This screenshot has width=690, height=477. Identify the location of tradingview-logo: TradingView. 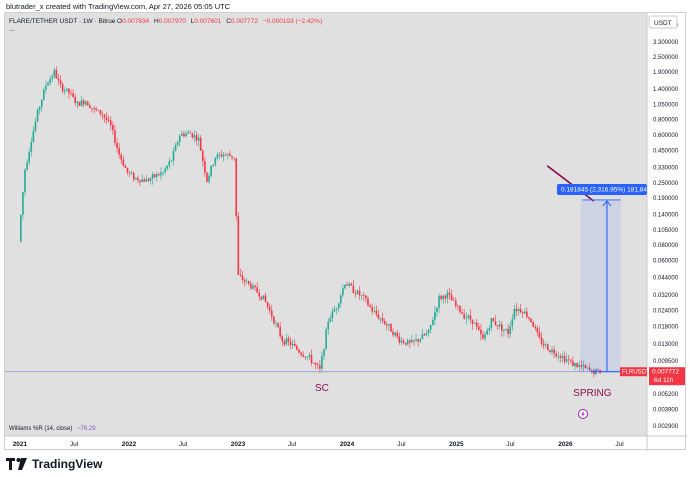
(54, 464).